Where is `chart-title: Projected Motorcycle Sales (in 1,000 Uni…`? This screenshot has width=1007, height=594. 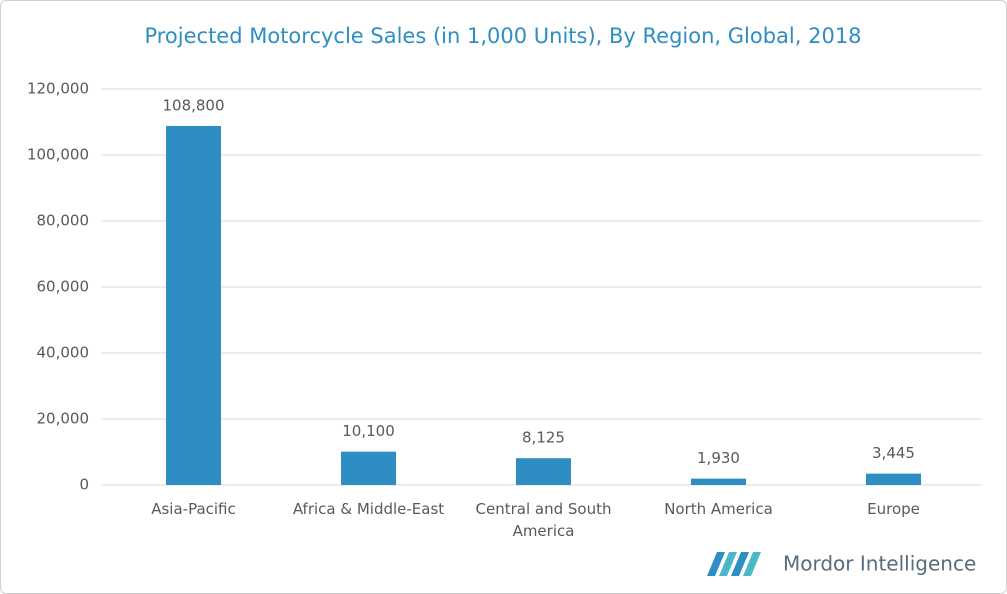
chart-title: Projected Motorcycle Sales (in 1,000 Uni… is located at coordinates (502, 36).